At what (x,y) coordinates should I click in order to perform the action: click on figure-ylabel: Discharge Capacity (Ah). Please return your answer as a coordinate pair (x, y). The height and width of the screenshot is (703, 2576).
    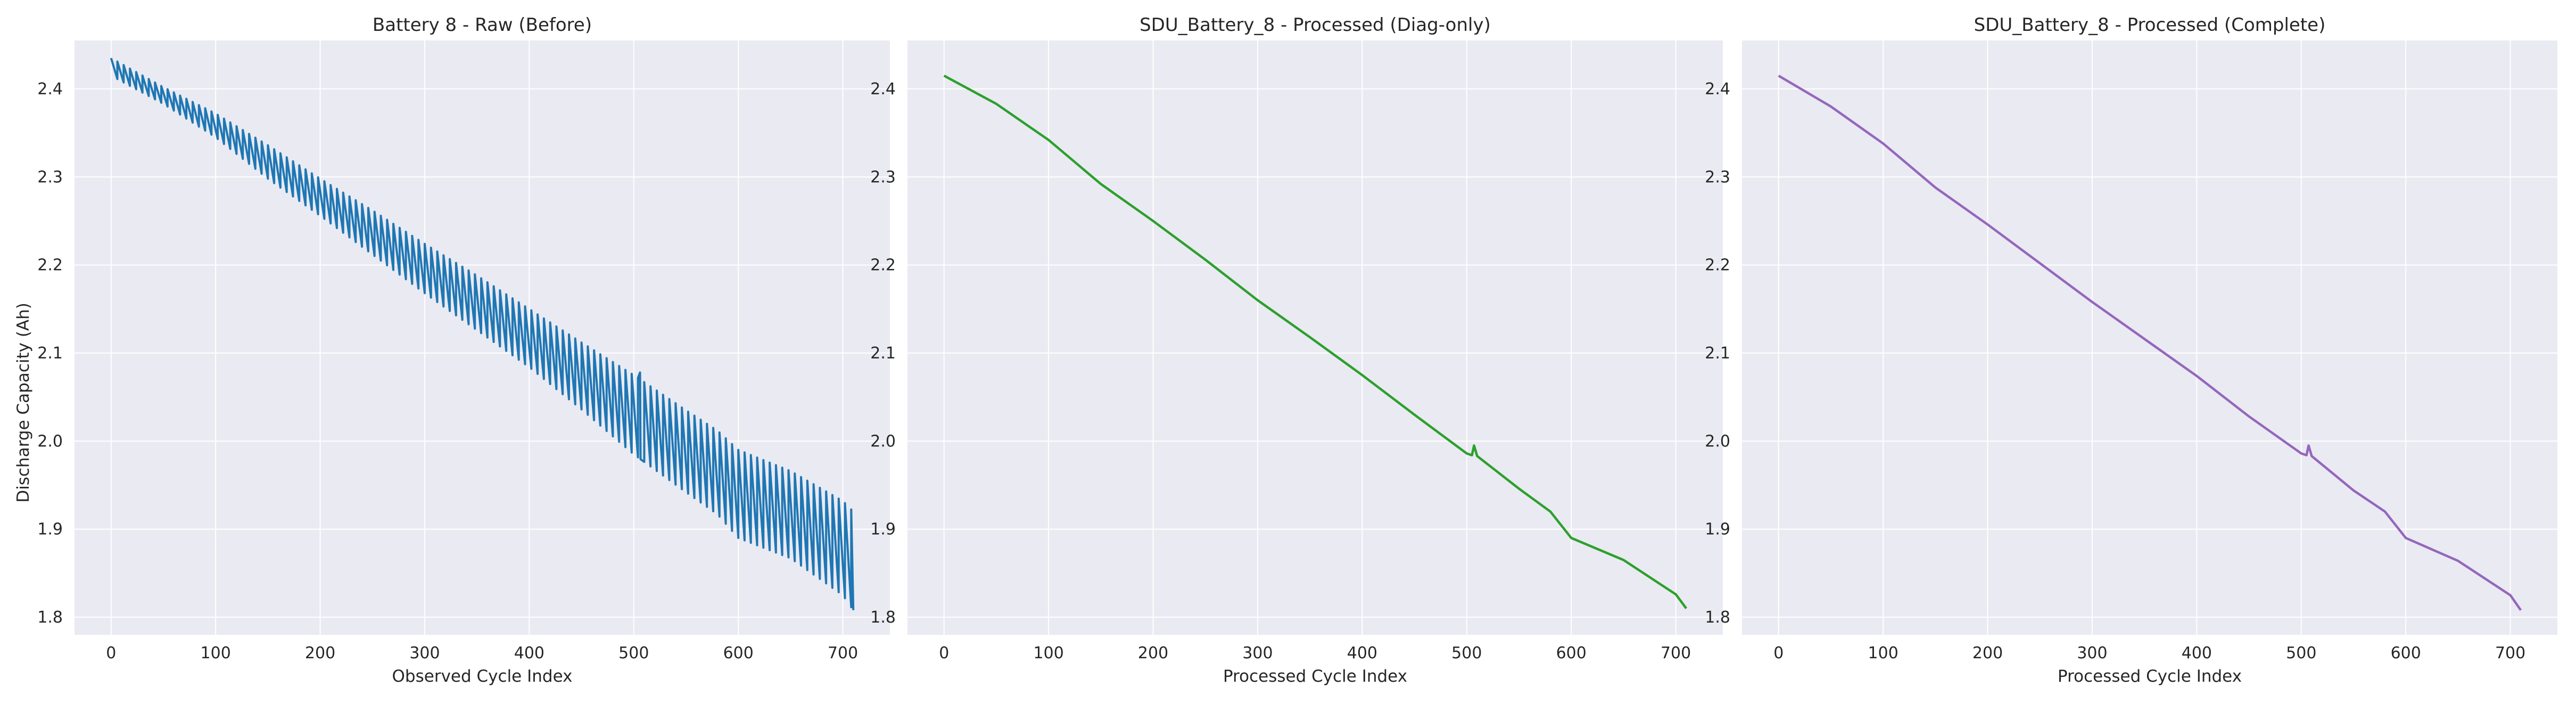
    Looking at the image, I should click on (23, 403).